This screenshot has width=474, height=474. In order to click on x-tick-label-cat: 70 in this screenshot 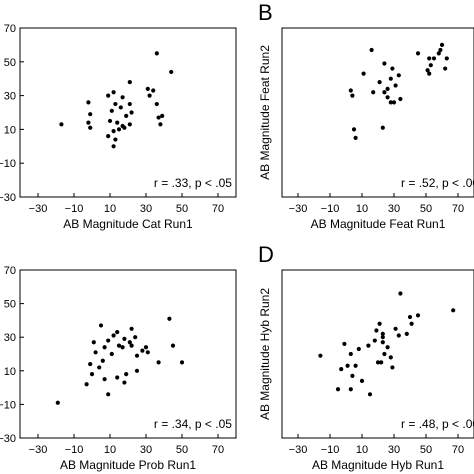, I will do `click(218, 209)`.